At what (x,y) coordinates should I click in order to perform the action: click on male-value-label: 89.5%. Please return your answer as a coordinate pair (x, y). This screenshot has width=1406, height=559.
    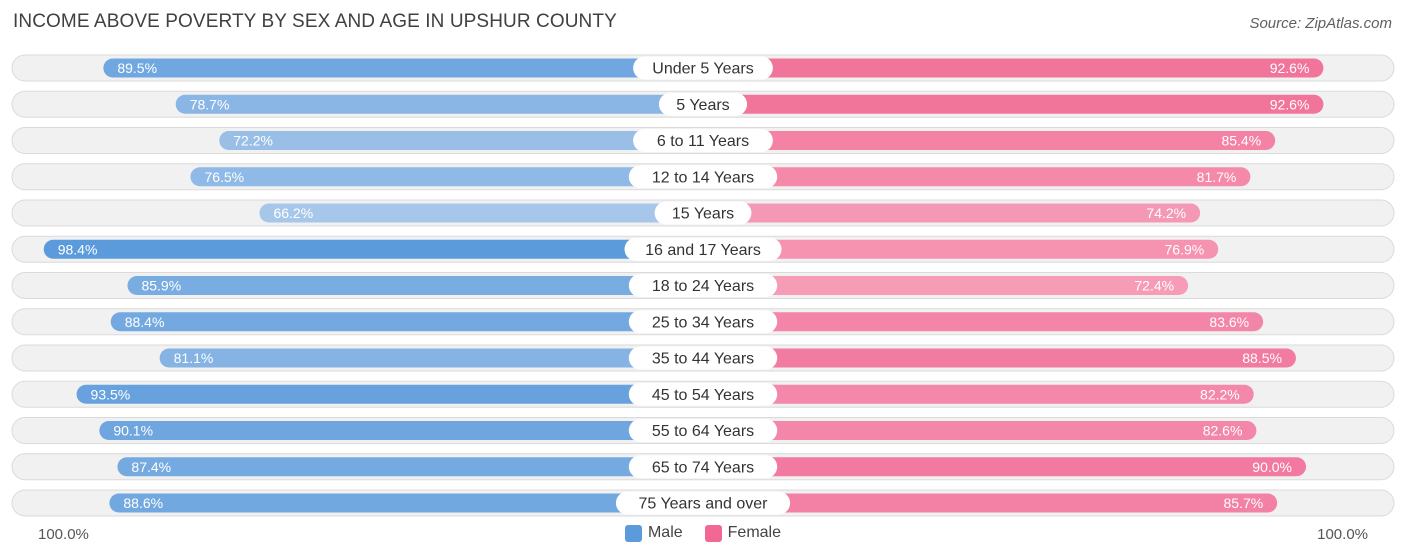
    Looking at the image, I should click on (137, 68).